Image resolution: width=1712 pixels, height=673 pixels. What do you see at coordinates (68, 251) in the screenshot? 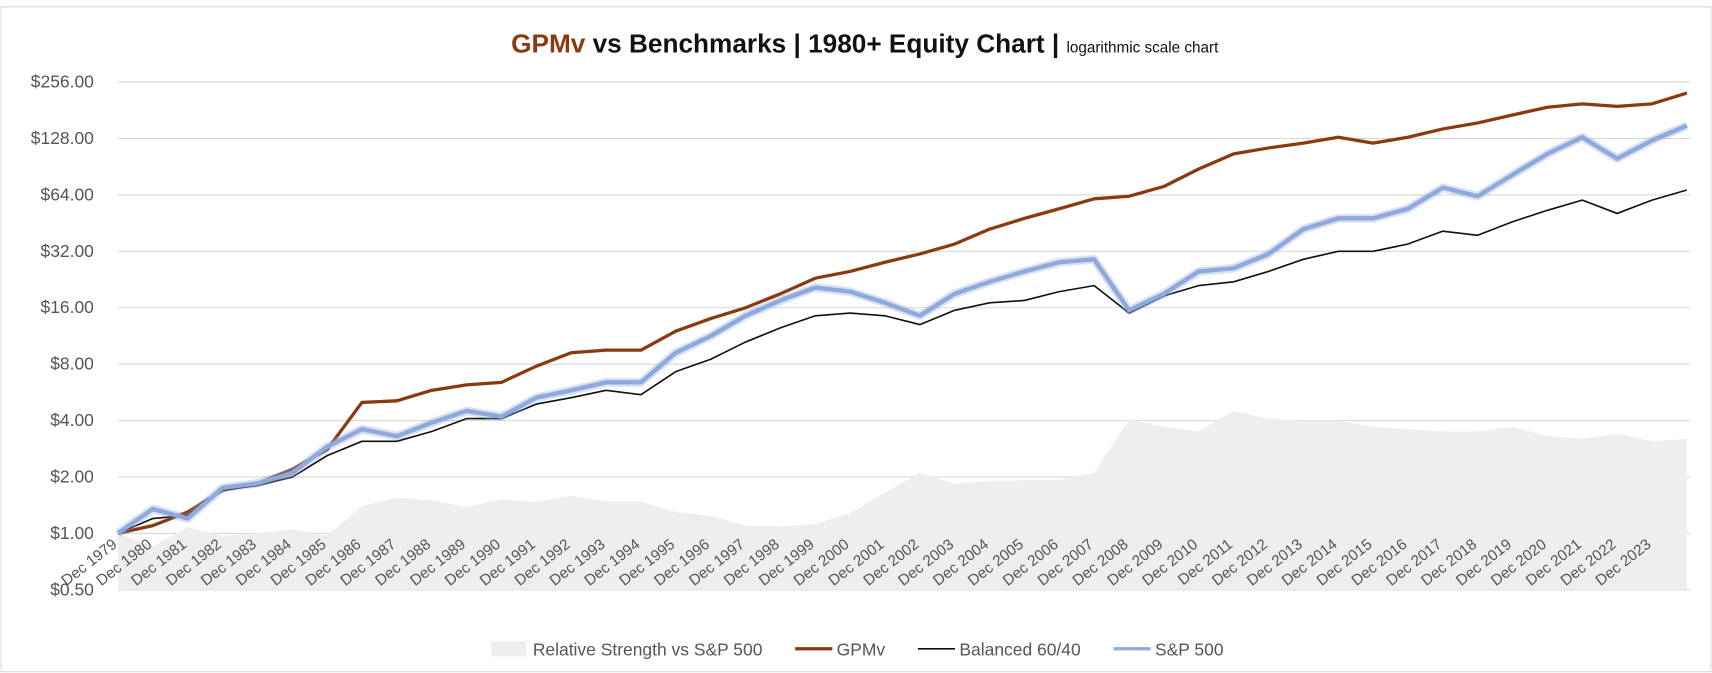
I see `y-tick-label: $32.00` at bounding box center [68, 251].